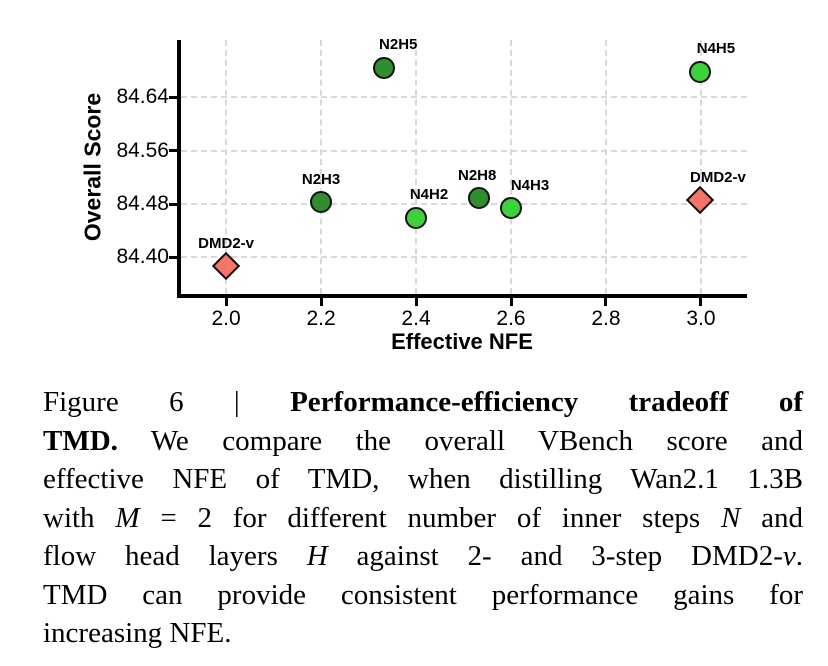  What do you see at coordinates (321, 179) in the screenshot?
I see `point-label-n2h3: N2H3` at bounding box center [321, 179].